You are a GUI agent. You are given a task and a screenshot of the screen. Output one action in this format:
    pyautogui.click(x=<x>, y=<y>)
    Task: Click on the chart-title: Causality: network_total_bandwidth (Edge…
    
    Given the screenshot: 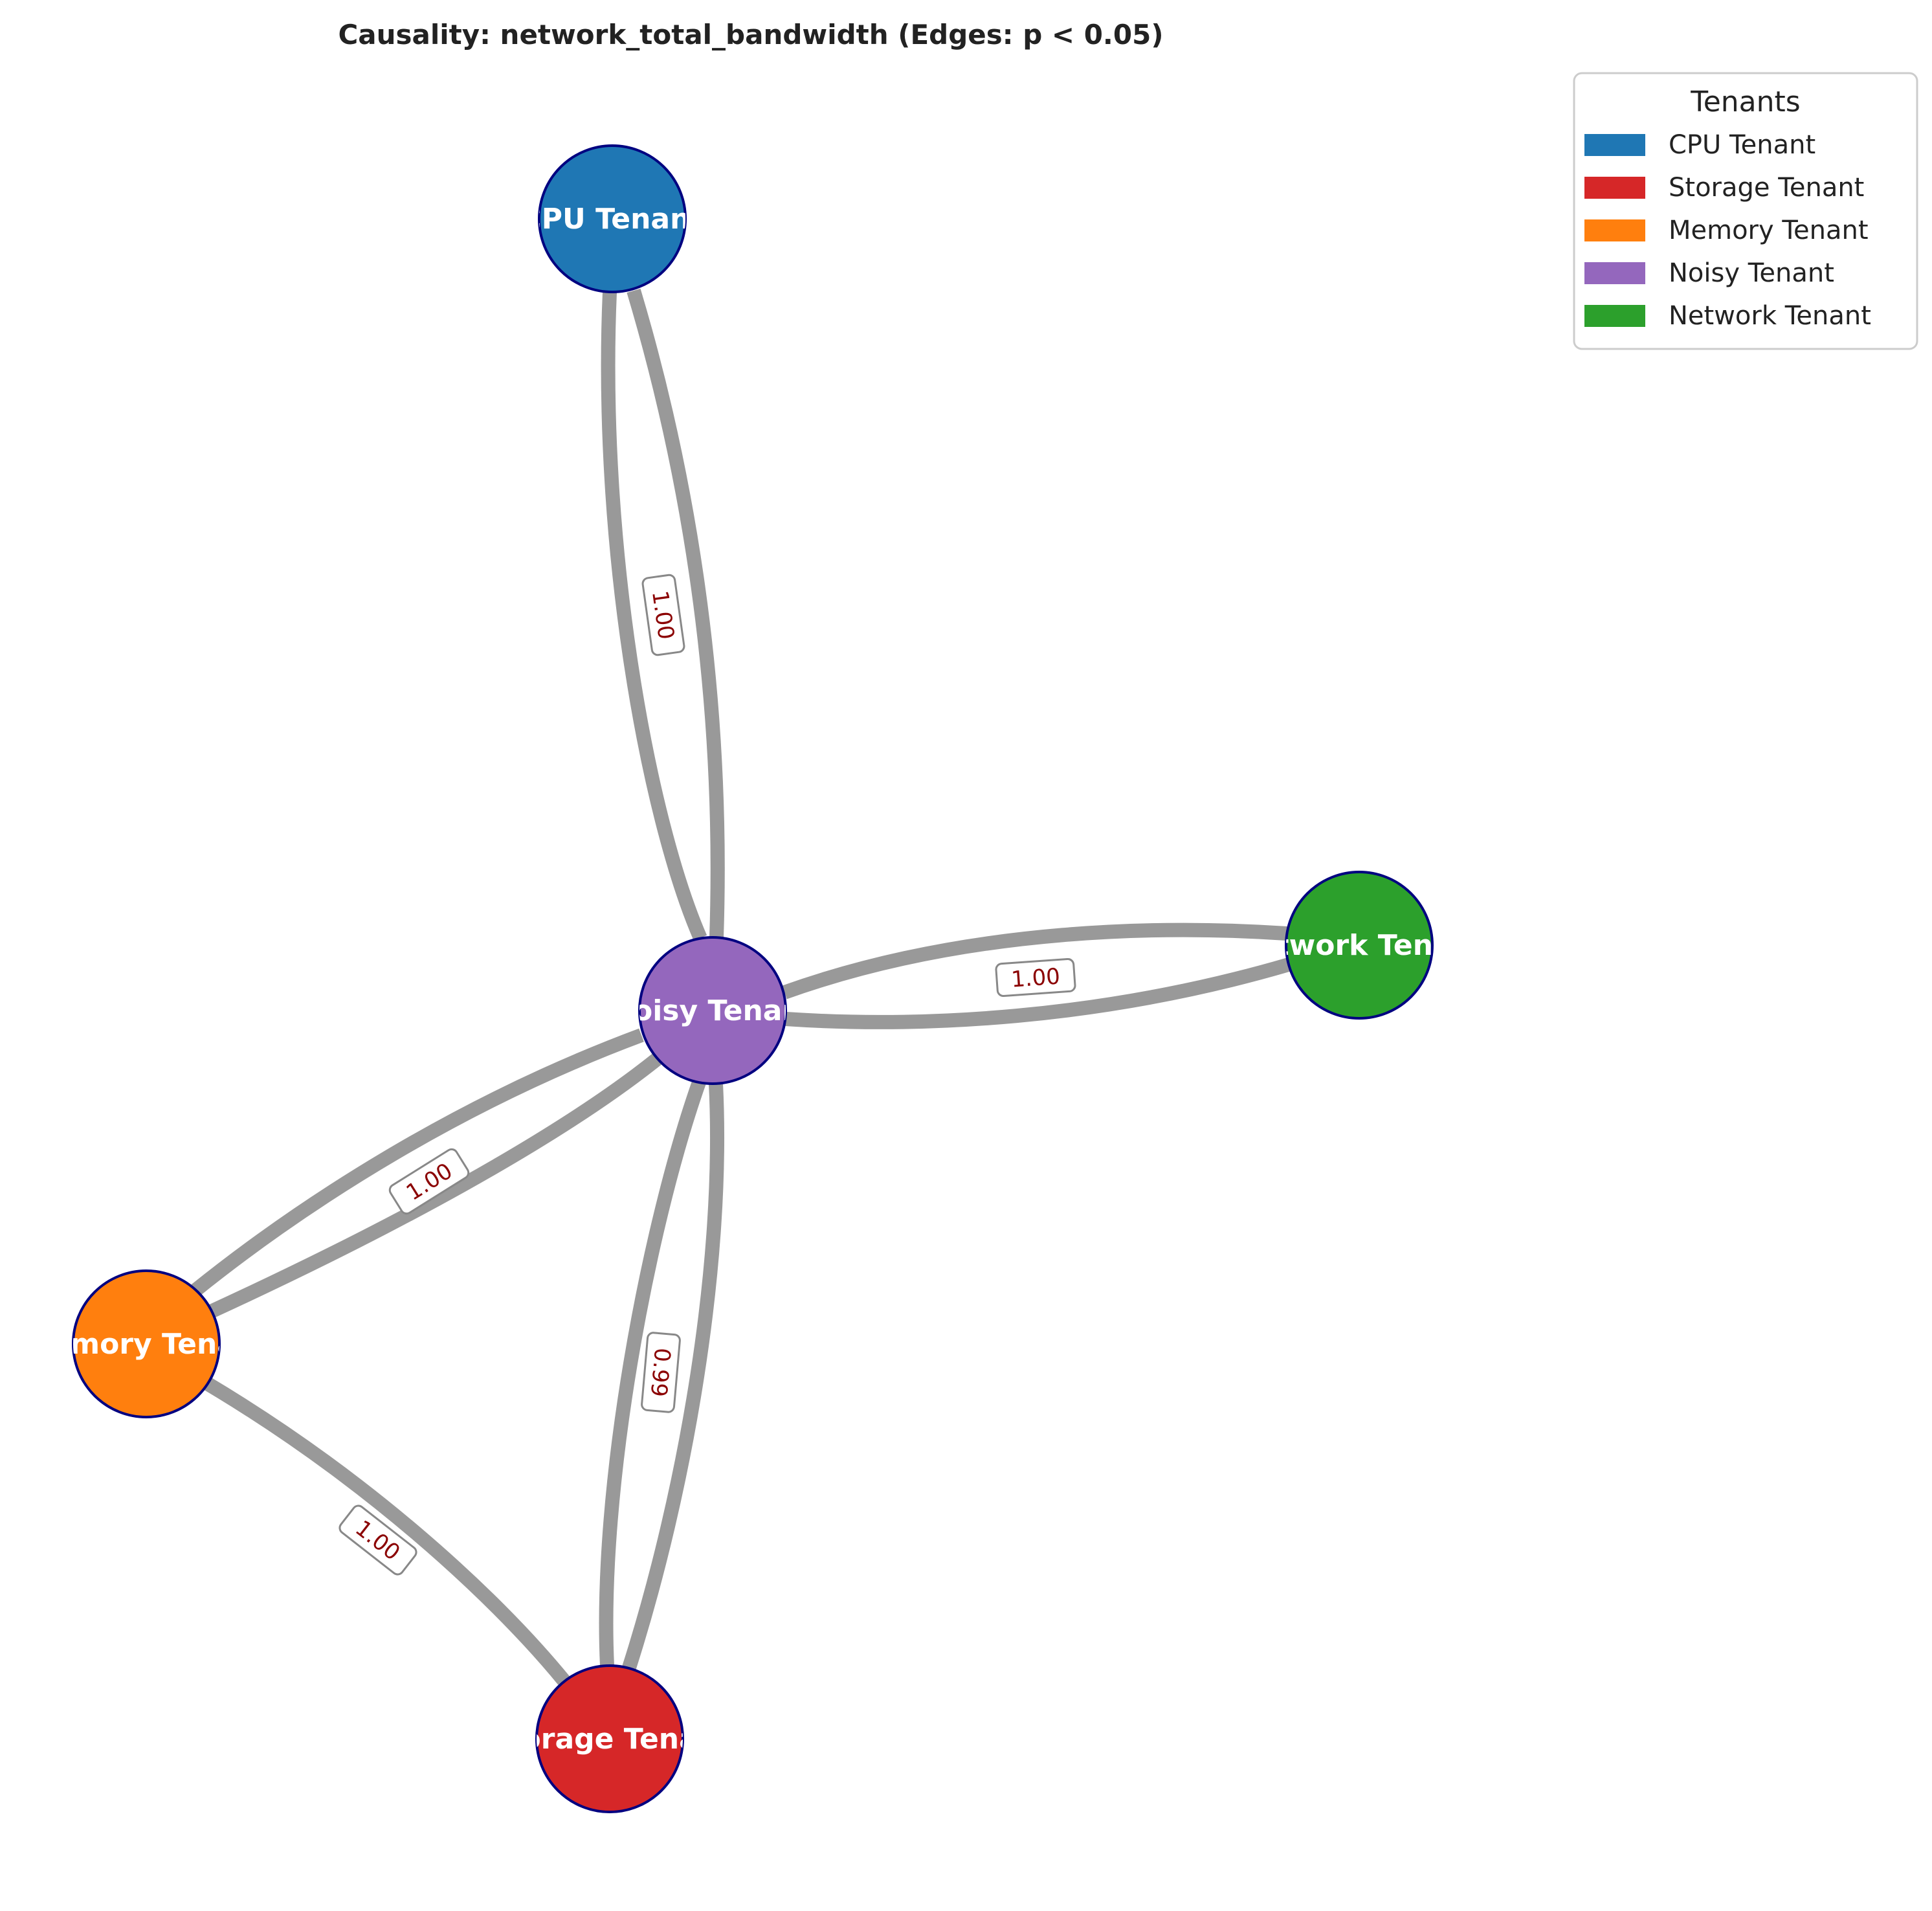 What is the action you would take?
    pyautogui.click(x=750, y=34)
    